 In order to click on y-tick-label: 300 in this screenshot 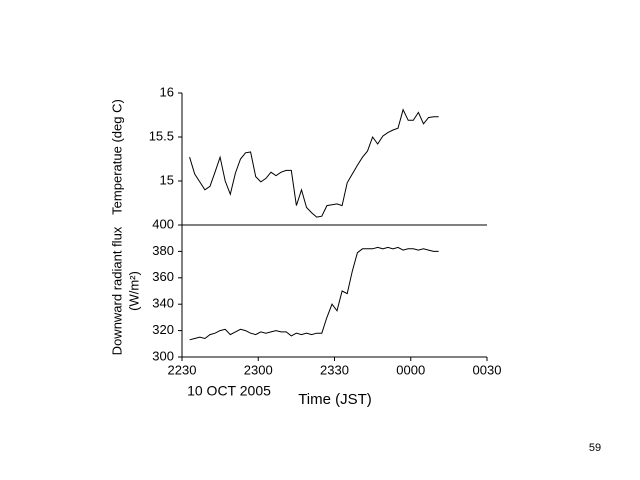, I will do `click(163, 355)`.